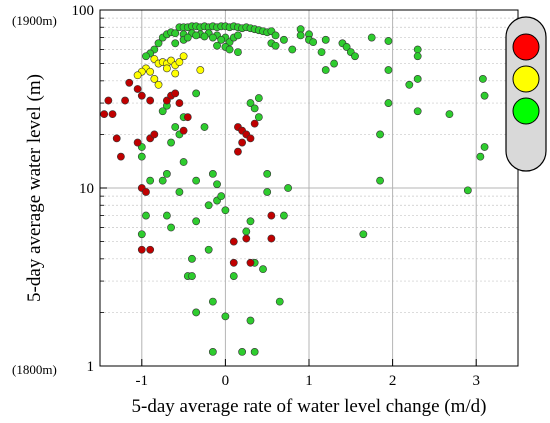 The image size is (550, 423). I want to click on x-tick-label: -1, so click(142, 381).